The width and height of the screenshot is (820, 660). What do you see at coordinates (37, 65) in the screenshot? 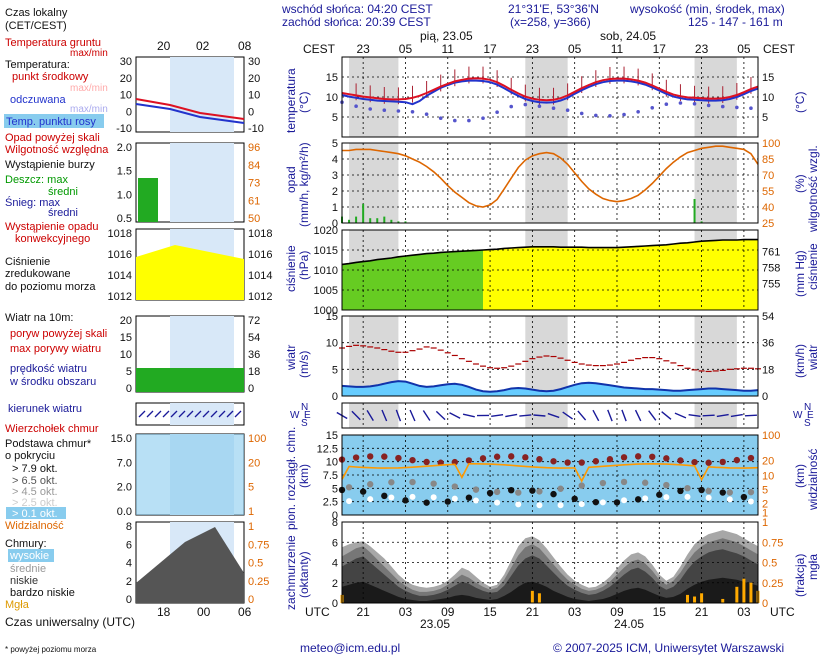
I see `legend-temperature: Temperatura:` at bounding box center [37, 65].